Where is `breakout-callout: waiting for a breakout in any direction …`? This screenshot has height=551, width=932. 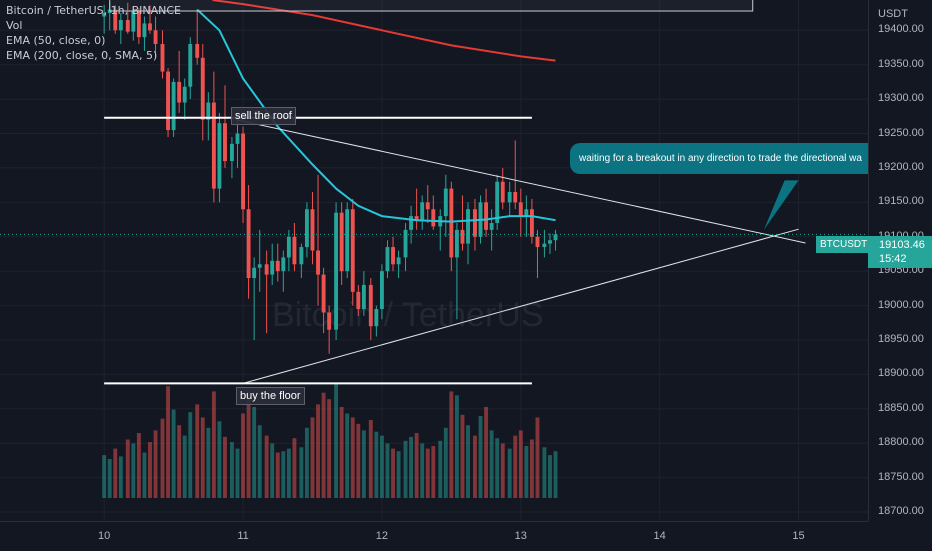 breakout-callout: waiting for a breakout in any direction … is located at coordinates (719, 158).